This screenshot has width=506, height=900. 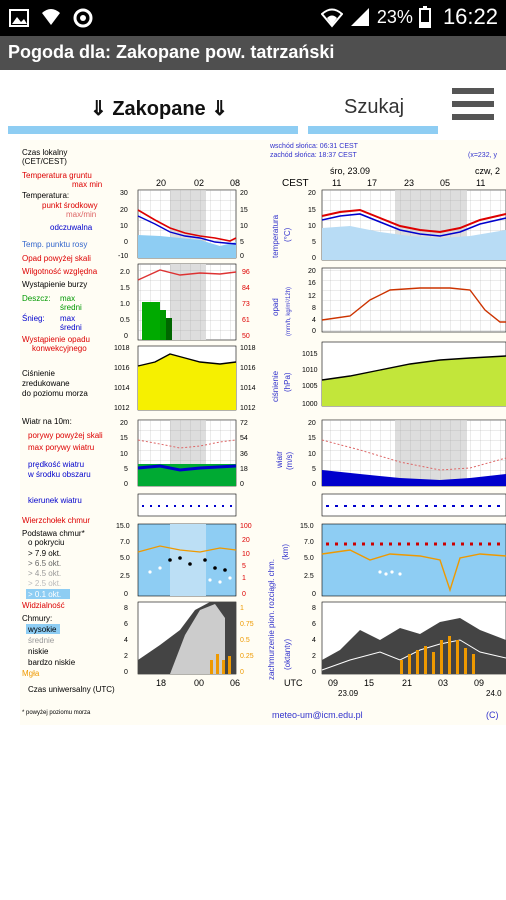 I want to click on svg-text: 84, so click(x=246, y=288).